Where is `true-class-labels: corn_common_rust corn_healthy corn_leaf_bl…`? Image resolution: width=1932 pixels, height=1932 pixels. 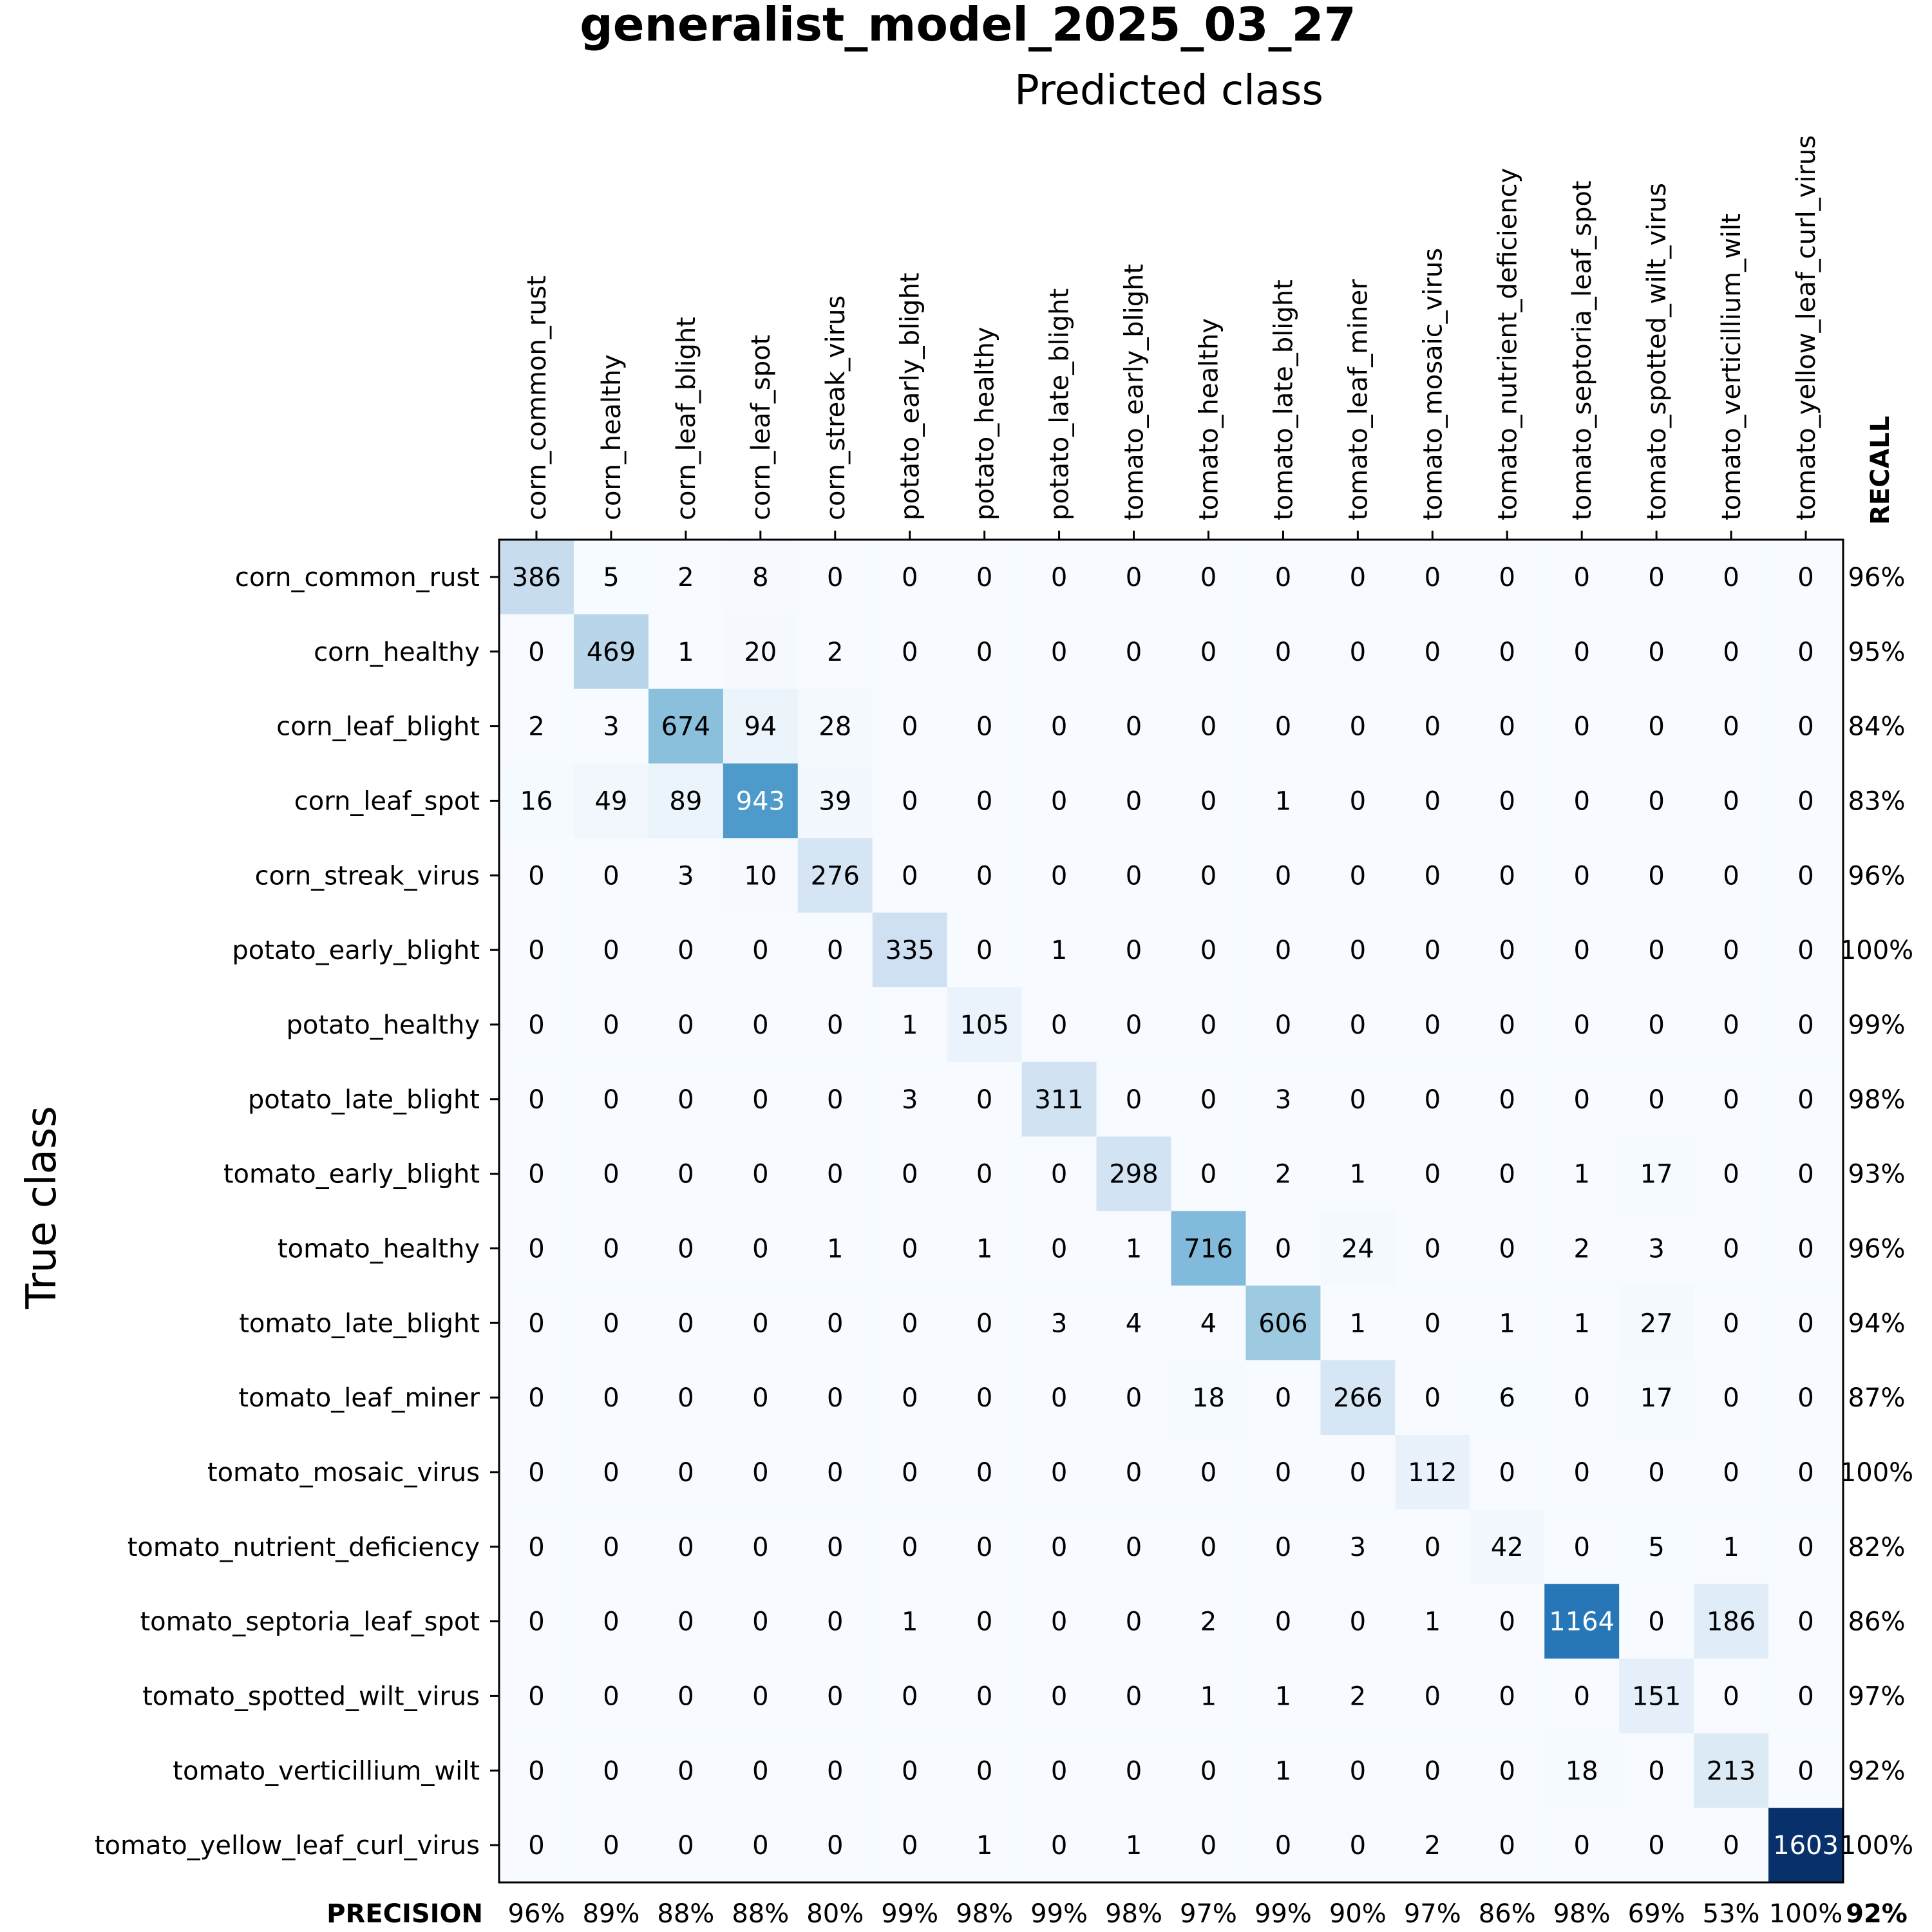
true-class-labels: corn_common_rust corn_healthy corn_leaf_bl… is located at coordinates (287, 1212).